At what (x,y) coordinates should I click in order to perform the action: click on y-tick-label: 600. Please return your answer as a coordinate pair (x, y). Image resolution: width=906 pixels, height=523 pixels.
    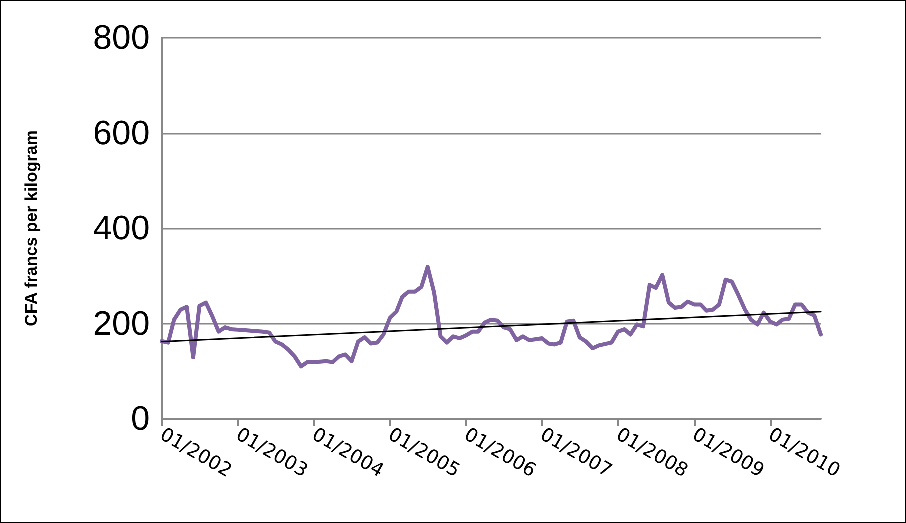
    Looking at the image, I should click on (121, 133).